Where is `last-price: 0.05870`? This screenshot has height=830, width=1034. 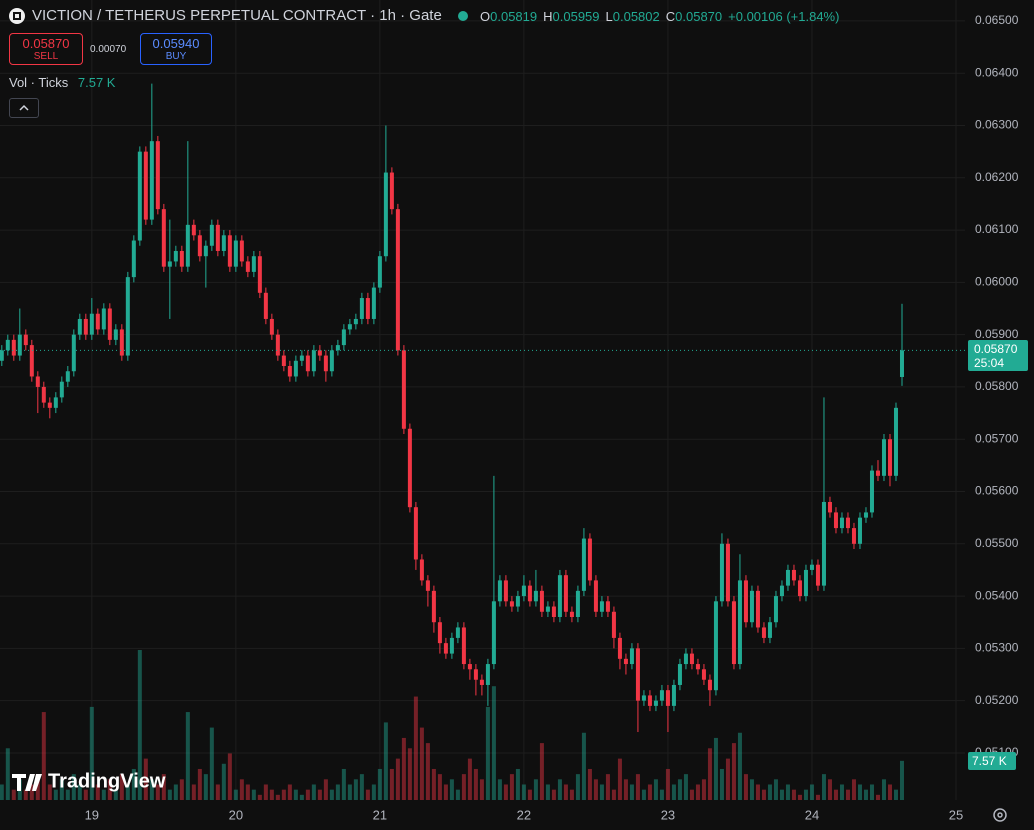
last-price: 0.05870 is located at coordinates (996, 349).